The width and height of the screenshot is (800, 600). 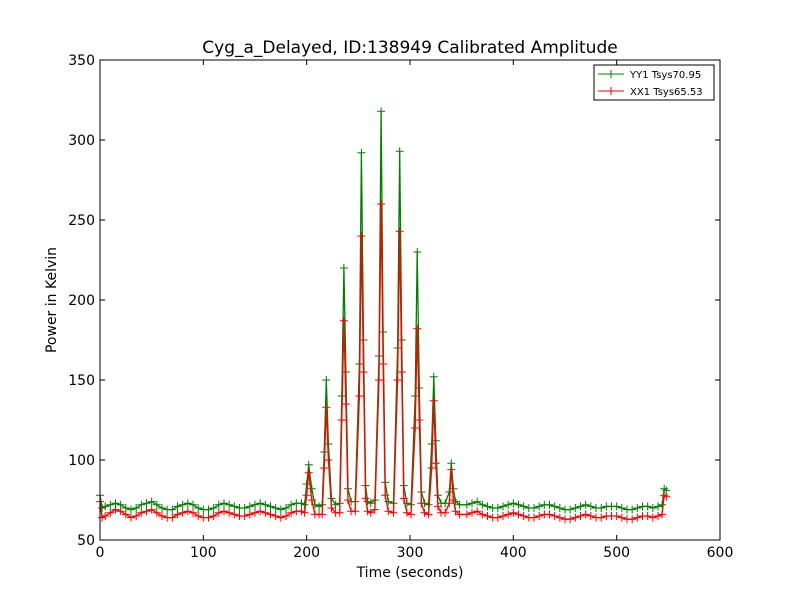 I want to click on legend-box, so click(x=654, y=82).